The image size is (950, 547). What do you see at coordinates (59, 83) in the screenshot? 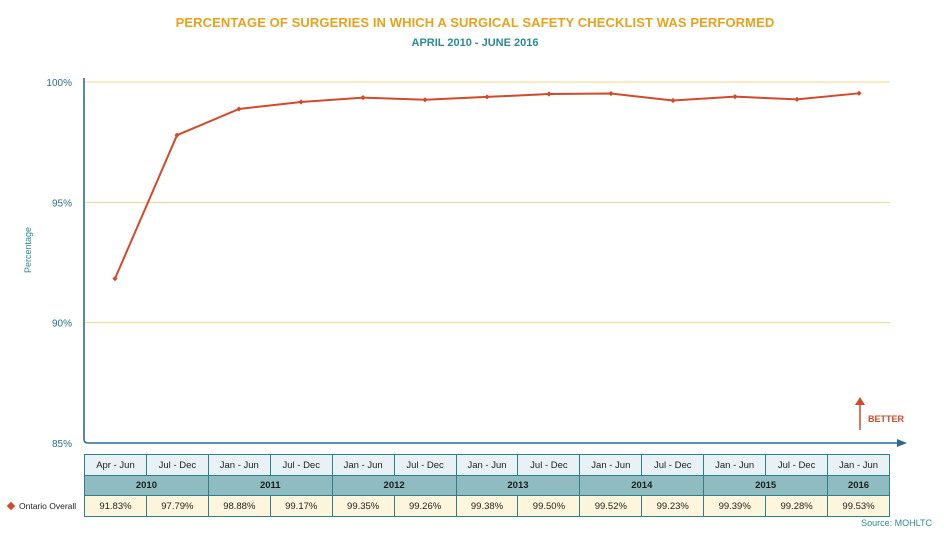
I see `y-tick-label: 100%` at bounding box center [59, 83].